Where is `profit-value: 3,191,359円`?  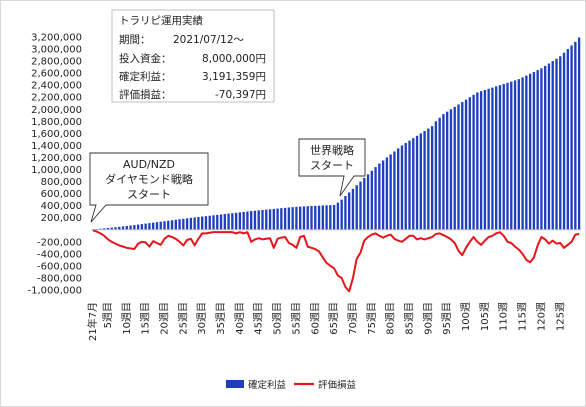
profit-value: 3,191,359円 is located at coordinates (234, 77).